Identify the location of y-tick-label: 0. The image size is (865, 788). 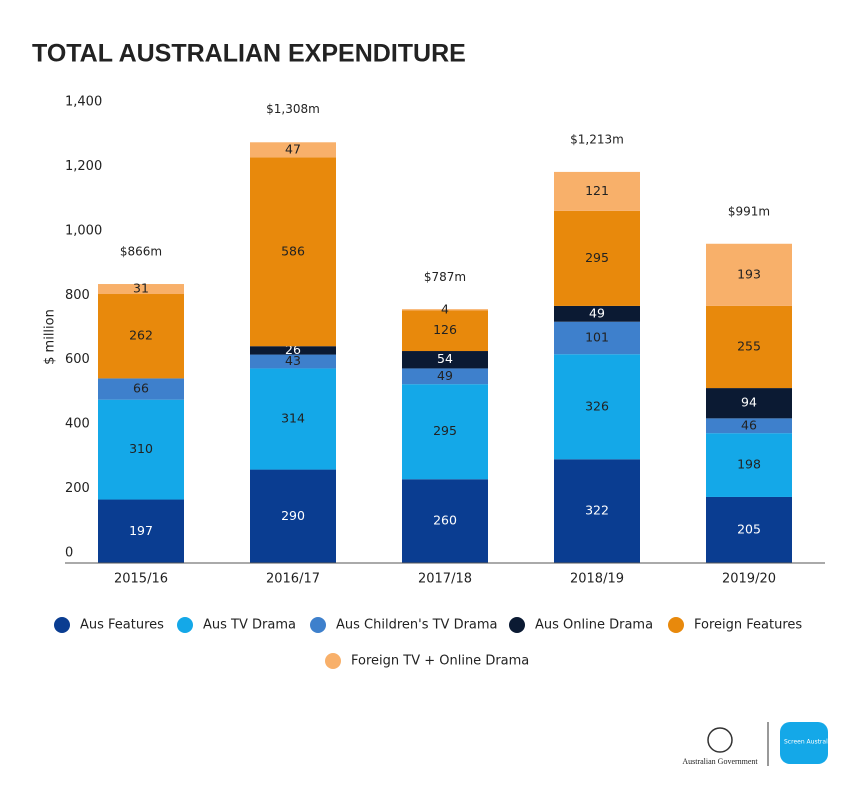
(69, 553).